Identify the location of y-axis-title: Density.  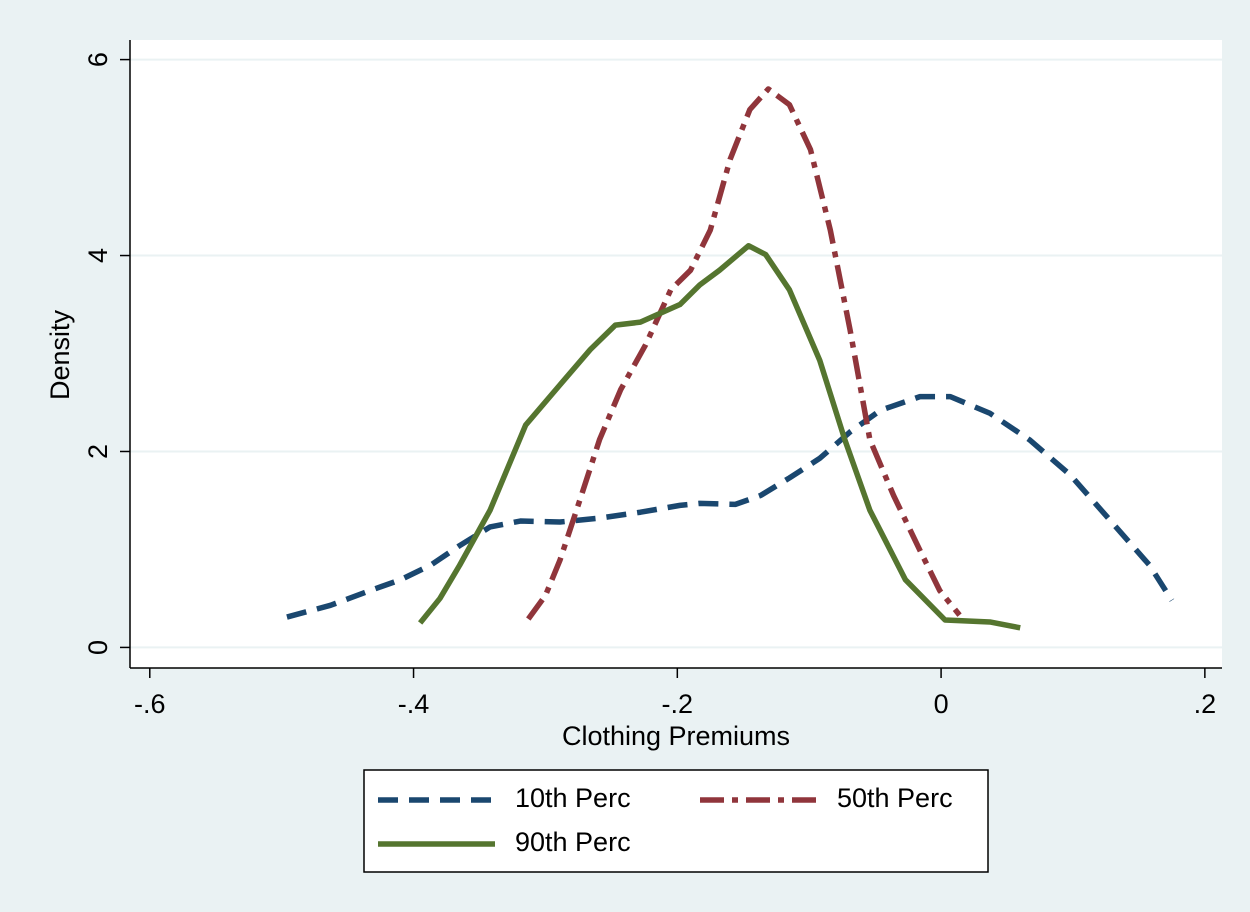
(60, 354).